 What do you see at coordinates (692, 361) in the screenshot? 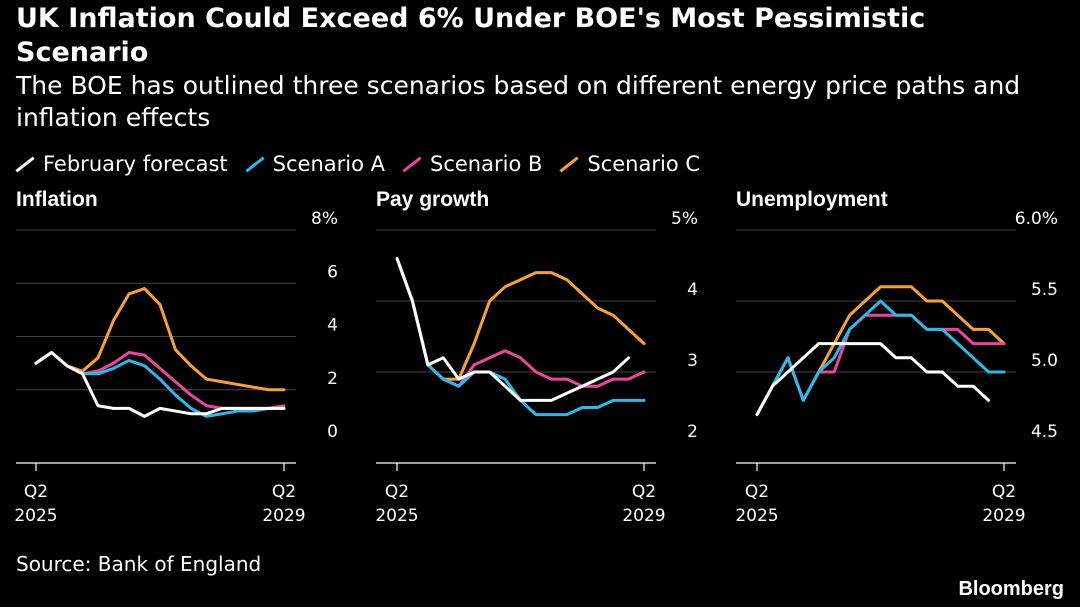
I see `y-tick-label: 3` at bounding box center [692, 361].